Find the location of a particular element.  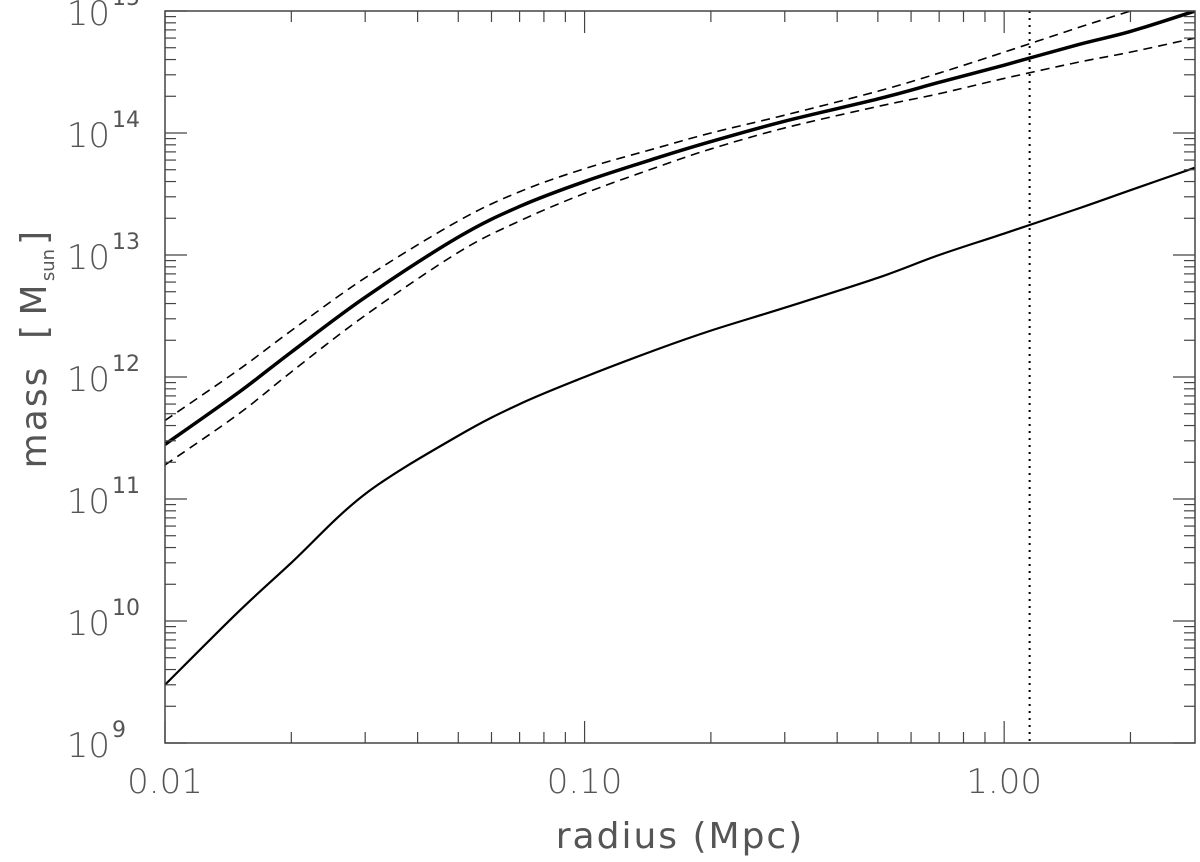

y-axis-bracket-close: ] is located at coordinates (34, 237).